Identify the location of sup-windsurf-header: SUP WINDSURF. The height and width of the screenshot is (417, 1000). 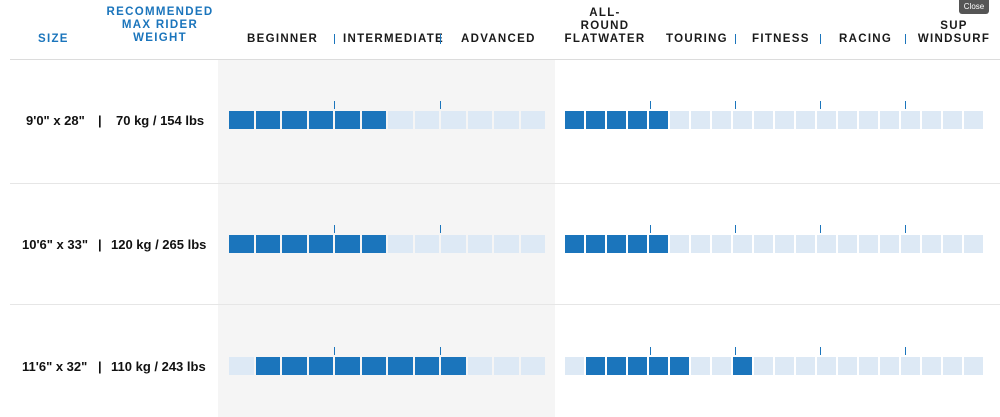
(954, 33).